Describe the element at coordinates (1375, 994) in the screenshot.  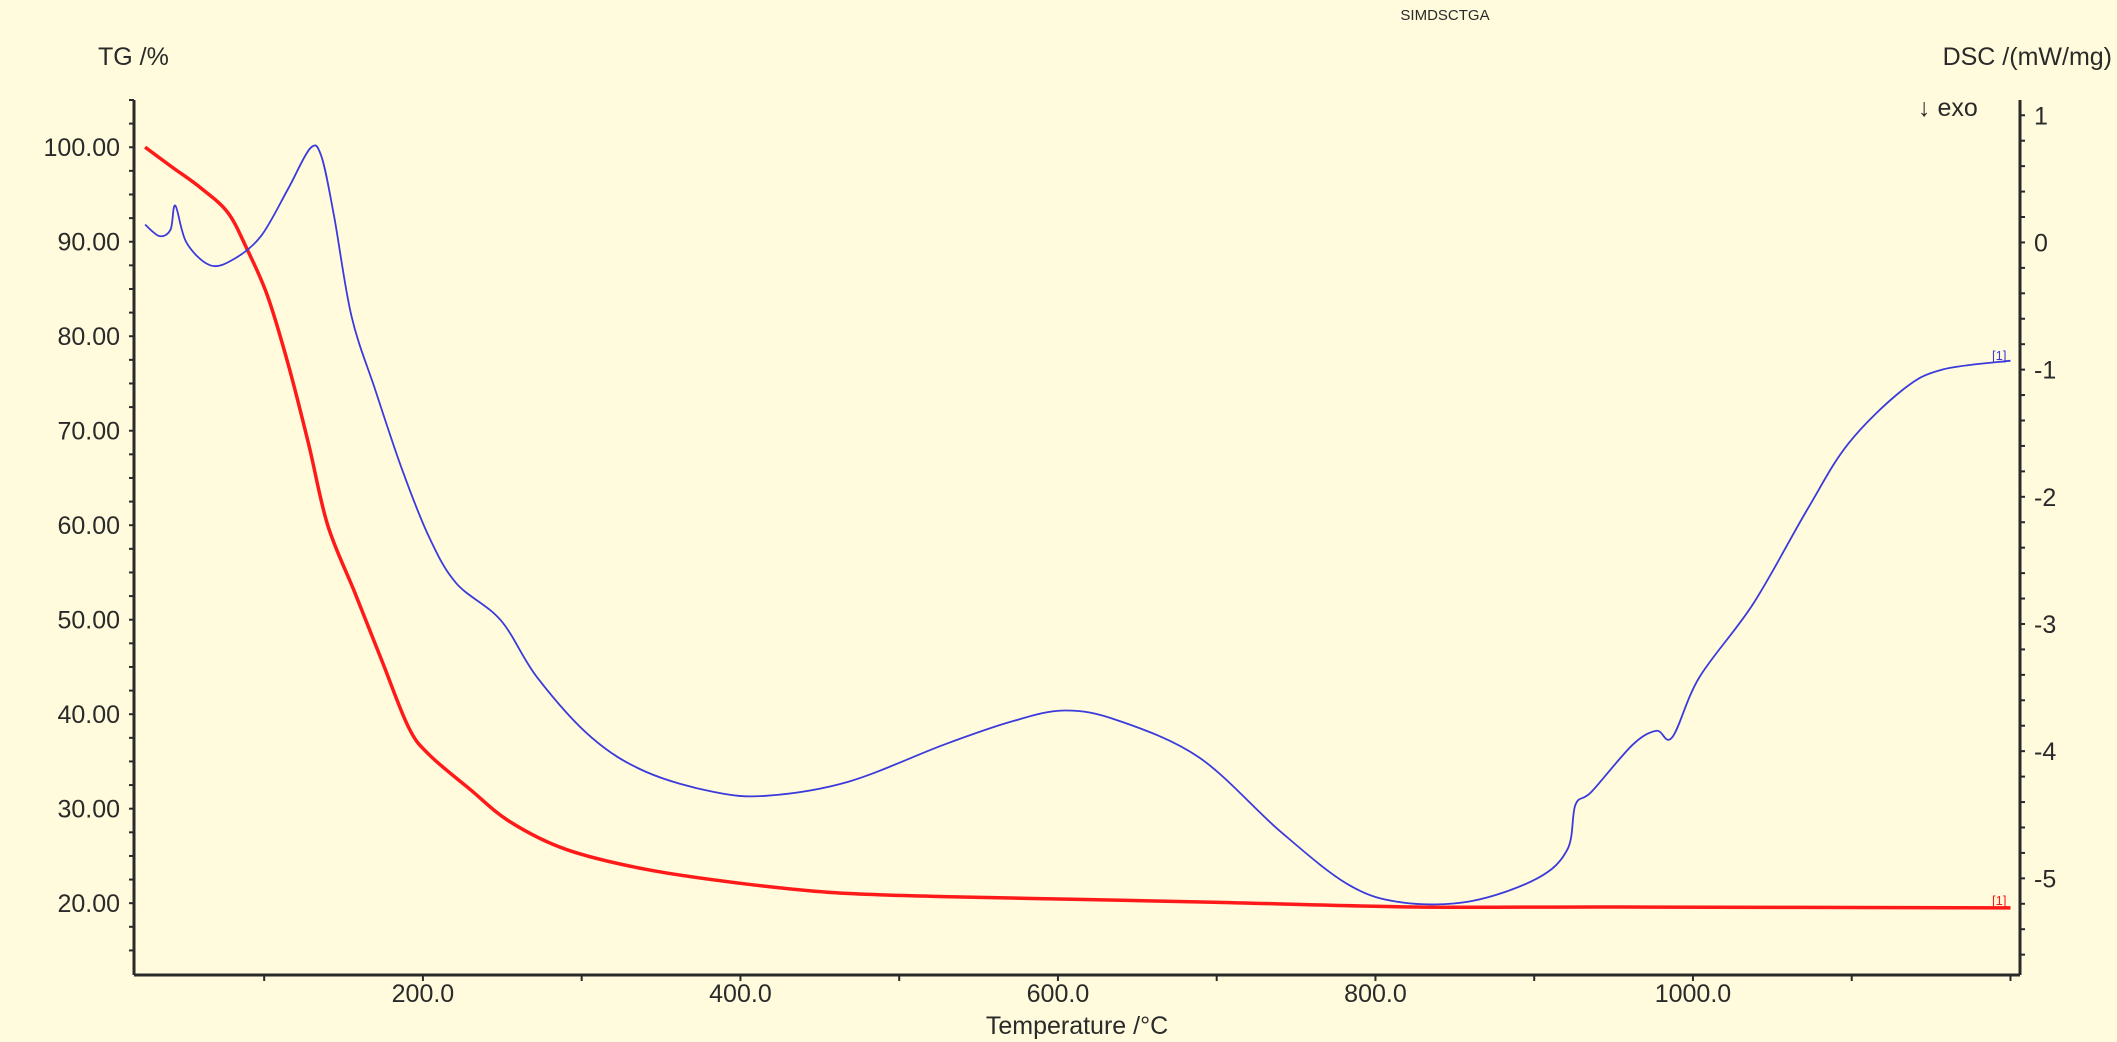
I see `x-tick-label: 800.0` at that location.